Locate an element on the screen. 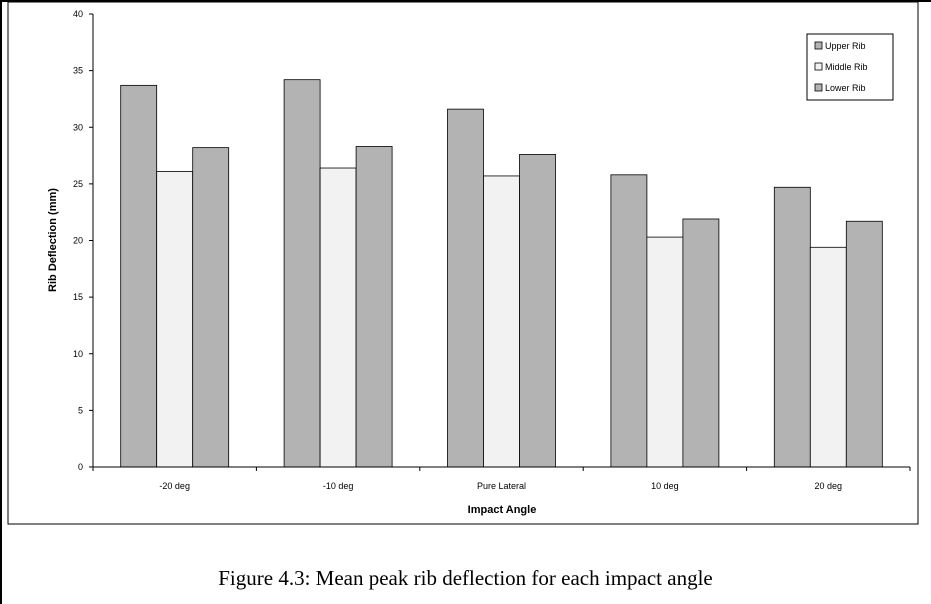 This screenshot has height=604, width=931. x-tick-label: 10 deg is located at coordinates (665, 486).